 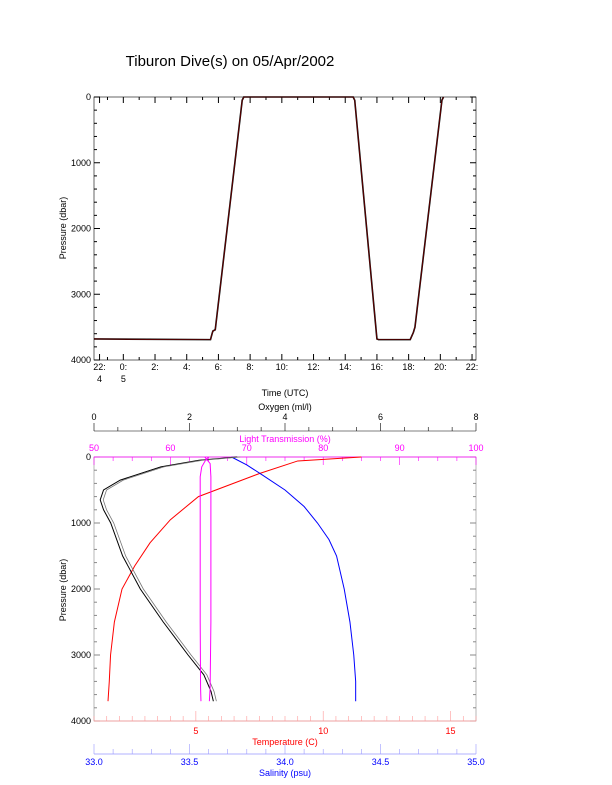 What do you see at coordinates (190, 762) in the screenshot?
I see `salinity-tick-label: 33.5` at bounding box center [190, 762].